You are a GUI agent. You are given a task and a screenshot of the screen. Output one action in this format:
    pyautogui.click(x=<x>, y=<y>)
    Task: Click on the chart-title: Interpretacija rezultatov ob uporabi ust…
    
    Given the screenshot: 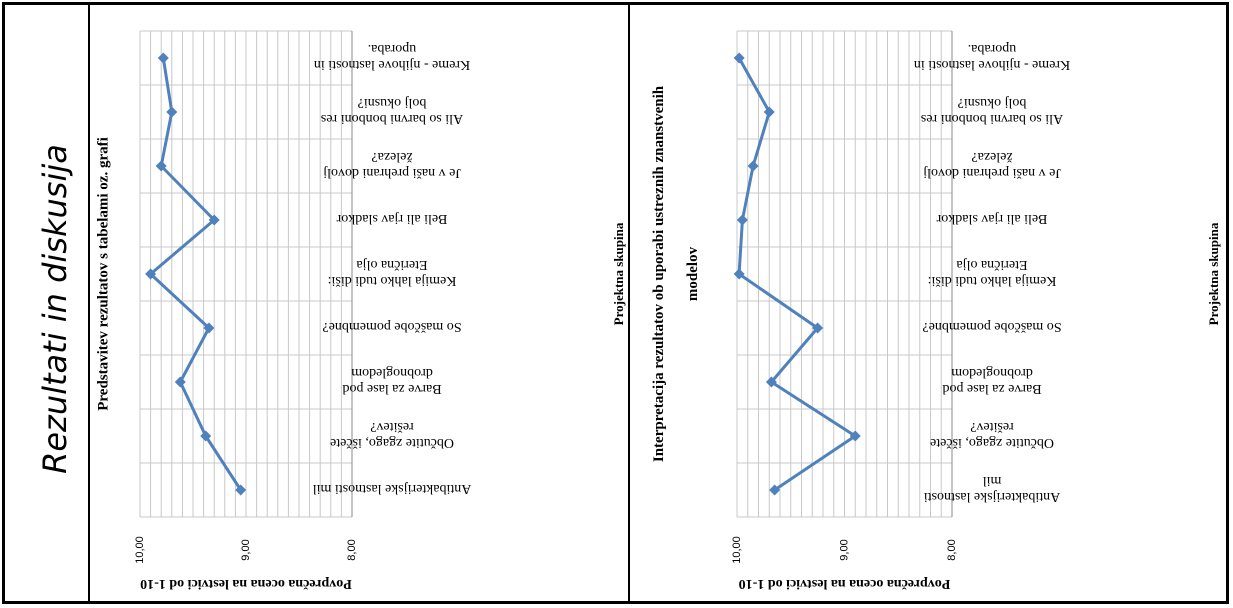 What is the action you would take?
    pyautogui.click(x=676, y=273)
    